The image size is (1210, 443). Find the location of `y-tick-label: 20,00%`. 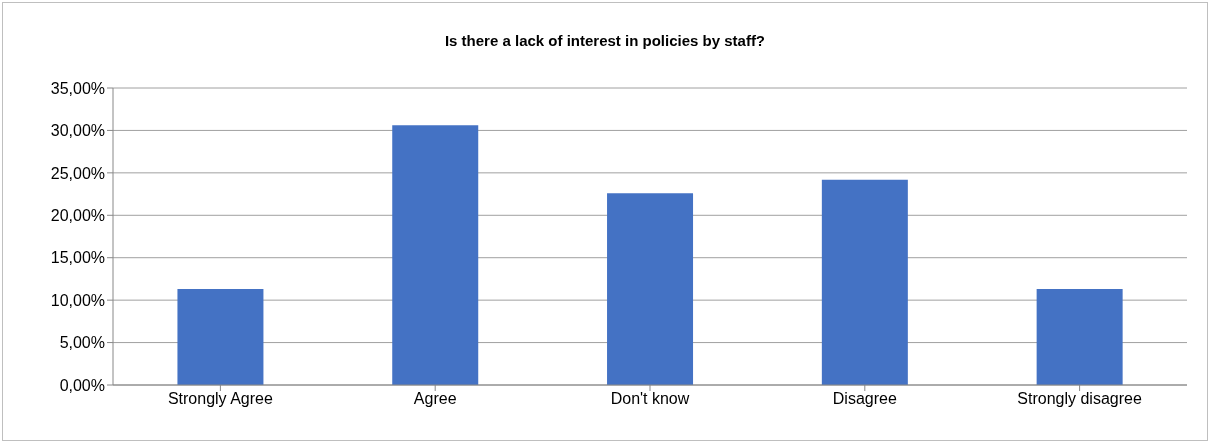

y-tick-label: 20,00% is located at coordinates (77, 215).